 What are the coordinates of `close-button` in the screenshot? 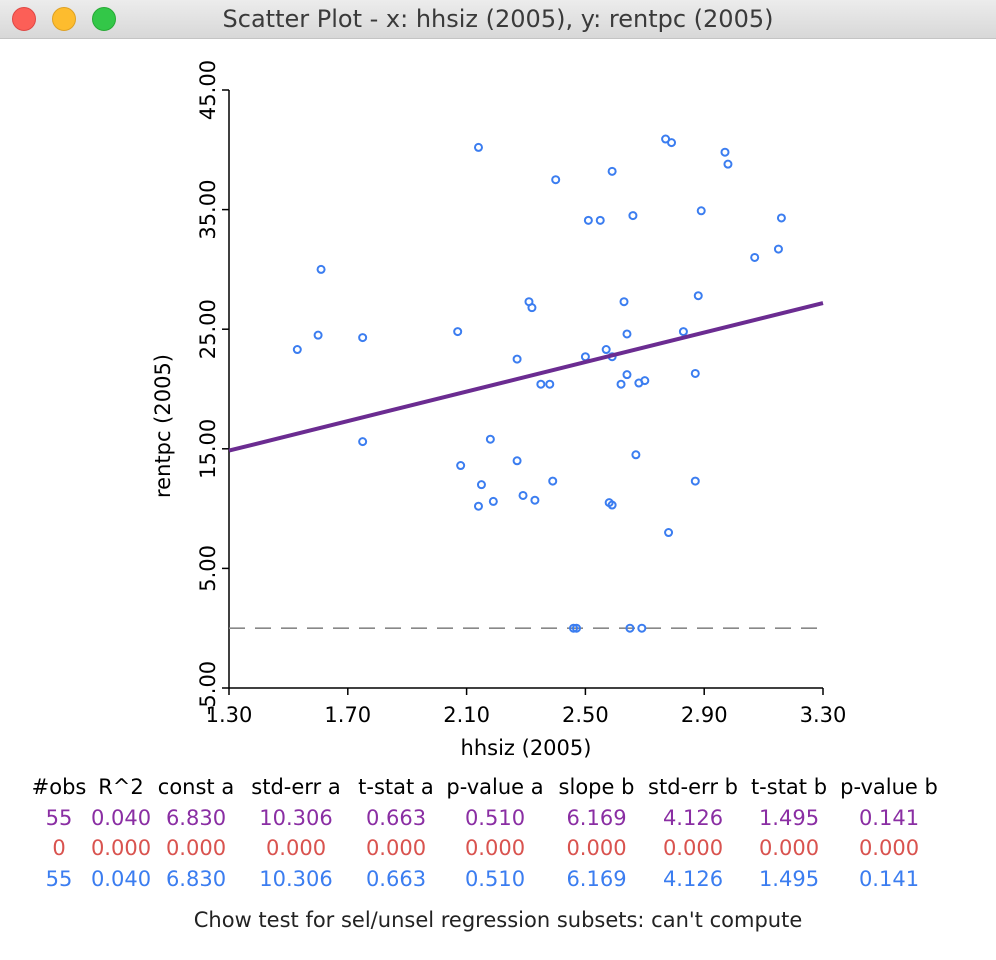 It's located at (24, 19).